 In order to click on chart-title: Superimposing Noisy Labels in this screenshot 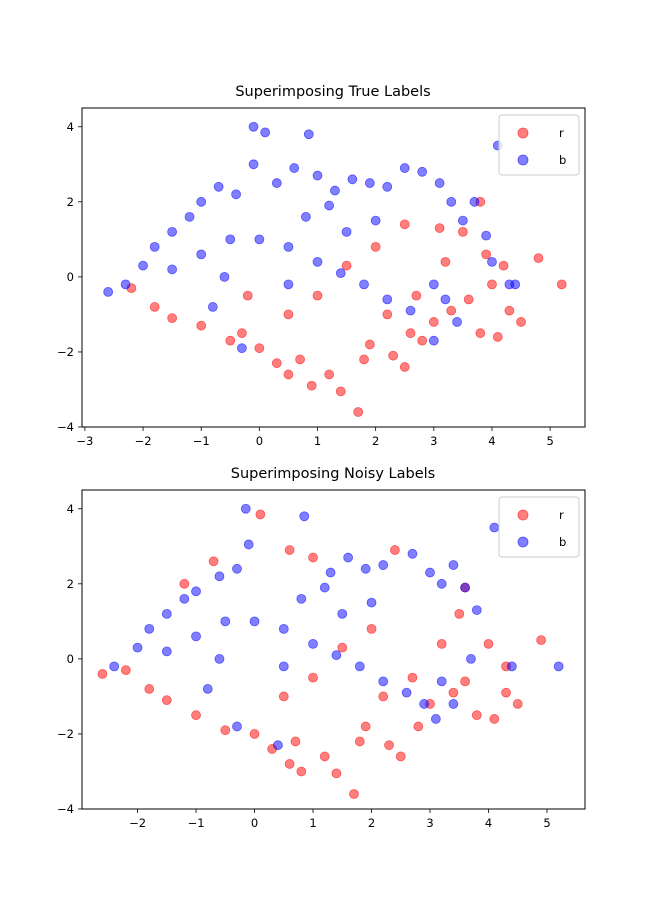, I will do `click(333, 474)`.